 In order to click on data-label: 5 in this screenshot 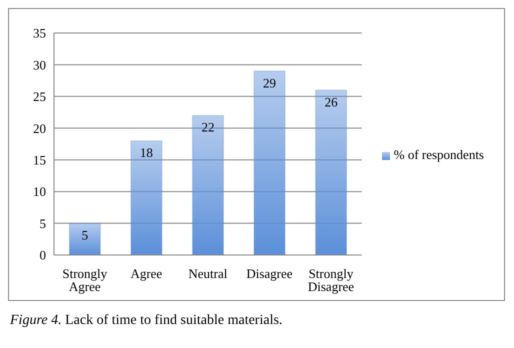, I will do `click(85, 235)`.